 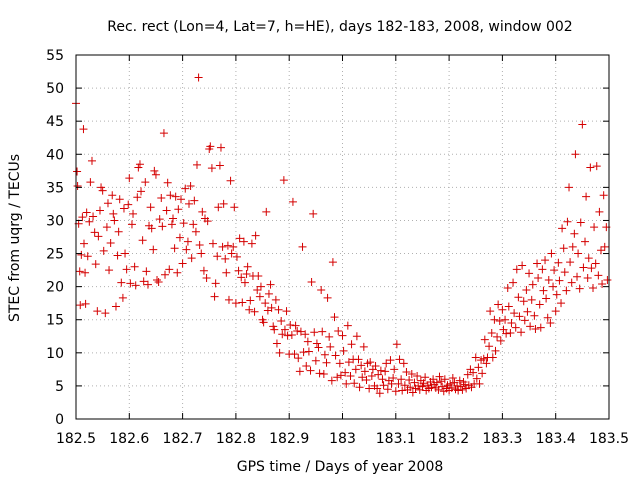 I want to click on x-tick-label: 182.5, so click(x=76, y=439).